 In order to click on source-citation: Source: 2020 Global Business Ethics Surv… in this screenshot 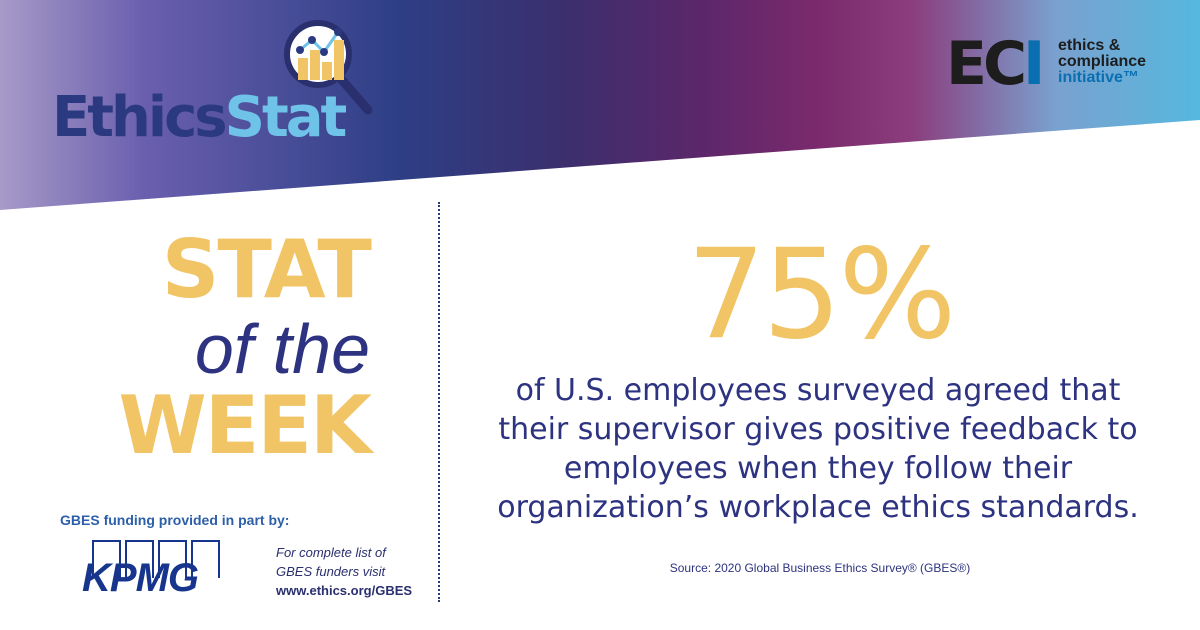, I will do `click(820, 568)`.